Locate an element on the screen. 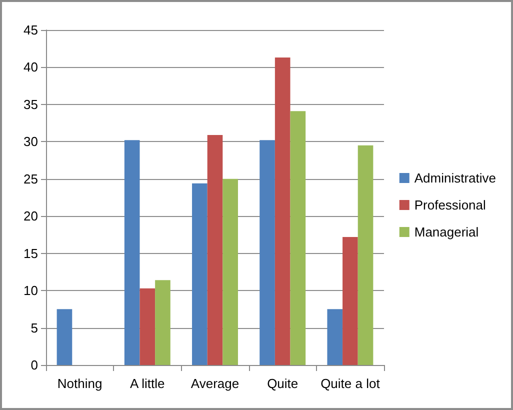  x-tick-label: Average is located at coordinates (215, 383).